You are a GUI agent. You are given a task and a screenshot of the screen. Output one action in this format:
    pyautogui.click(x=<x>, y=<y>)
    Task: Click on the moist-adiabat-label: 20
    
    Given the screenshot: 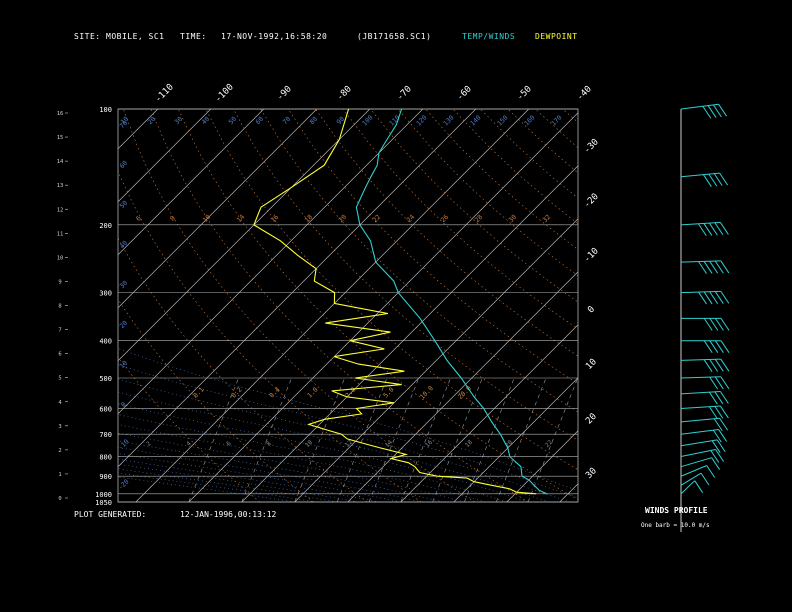 What is the action you would take?
    pyautogui.click(x=151, y=120)
    